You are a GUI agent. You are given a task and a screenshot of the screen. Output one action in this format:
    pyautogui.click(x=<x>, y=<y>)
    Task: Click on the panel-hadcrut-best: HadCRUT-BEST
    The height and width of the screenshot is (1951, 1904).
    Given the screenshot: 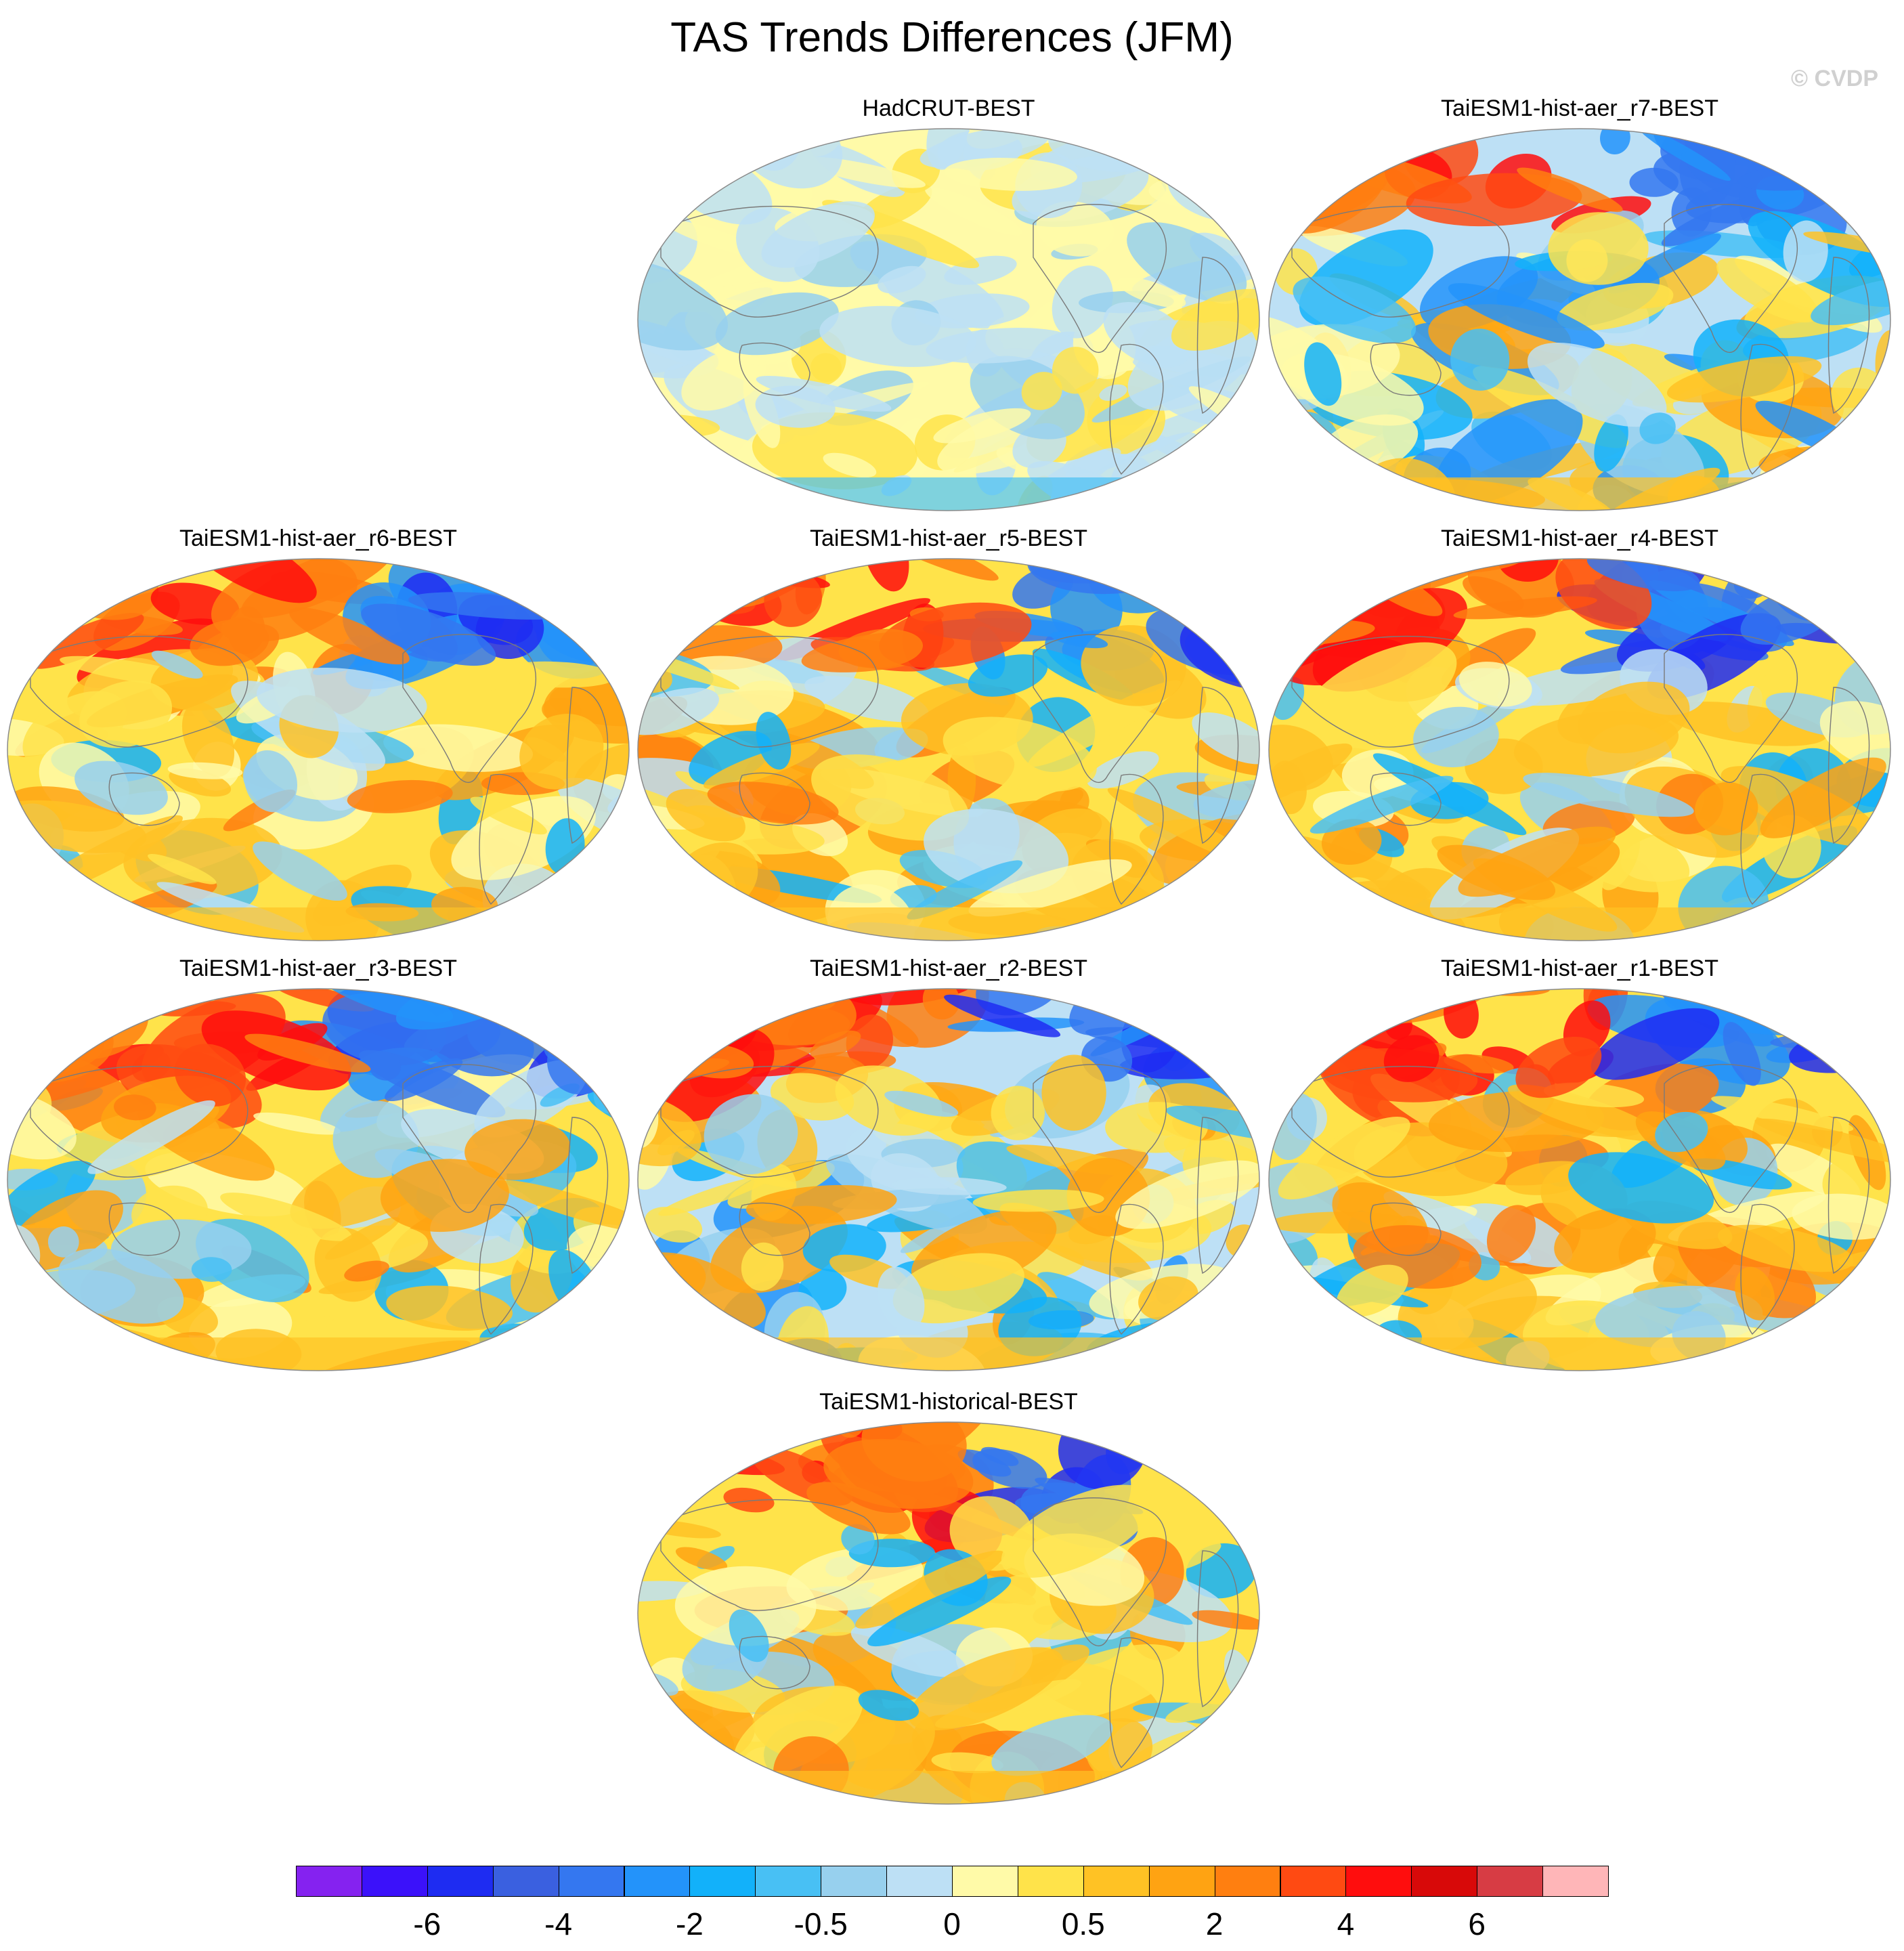 What is the action you would take?
    pyautogui.click(x=949, y=305)
    